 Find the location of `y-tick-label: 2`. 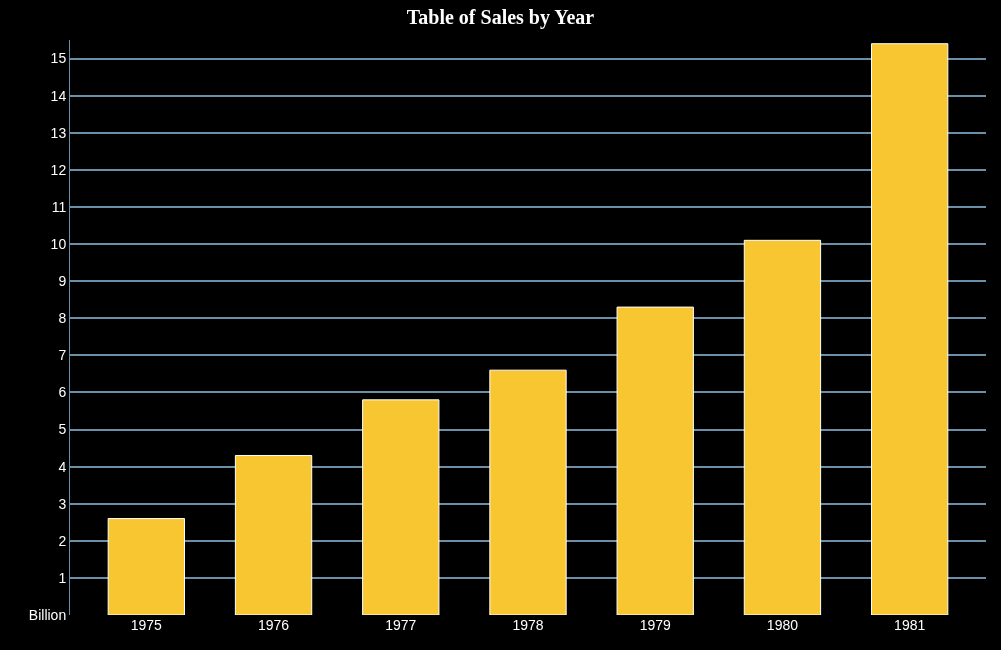

y-tick-label: 2 is located at coordinates (62, 540).